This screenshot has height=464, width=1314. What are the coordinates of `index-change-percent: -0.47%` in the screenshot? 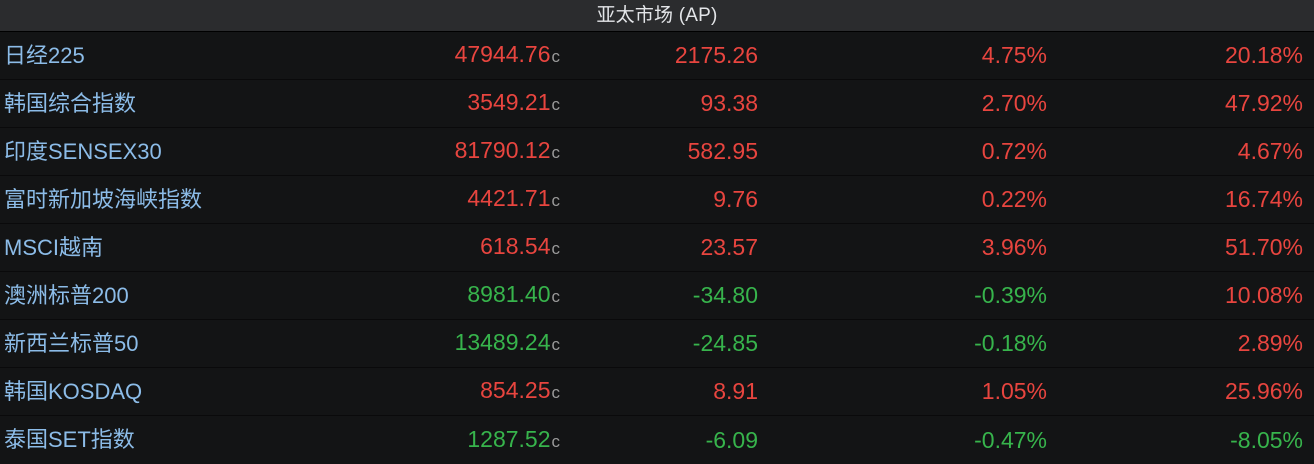 It's located at (1010, 440).